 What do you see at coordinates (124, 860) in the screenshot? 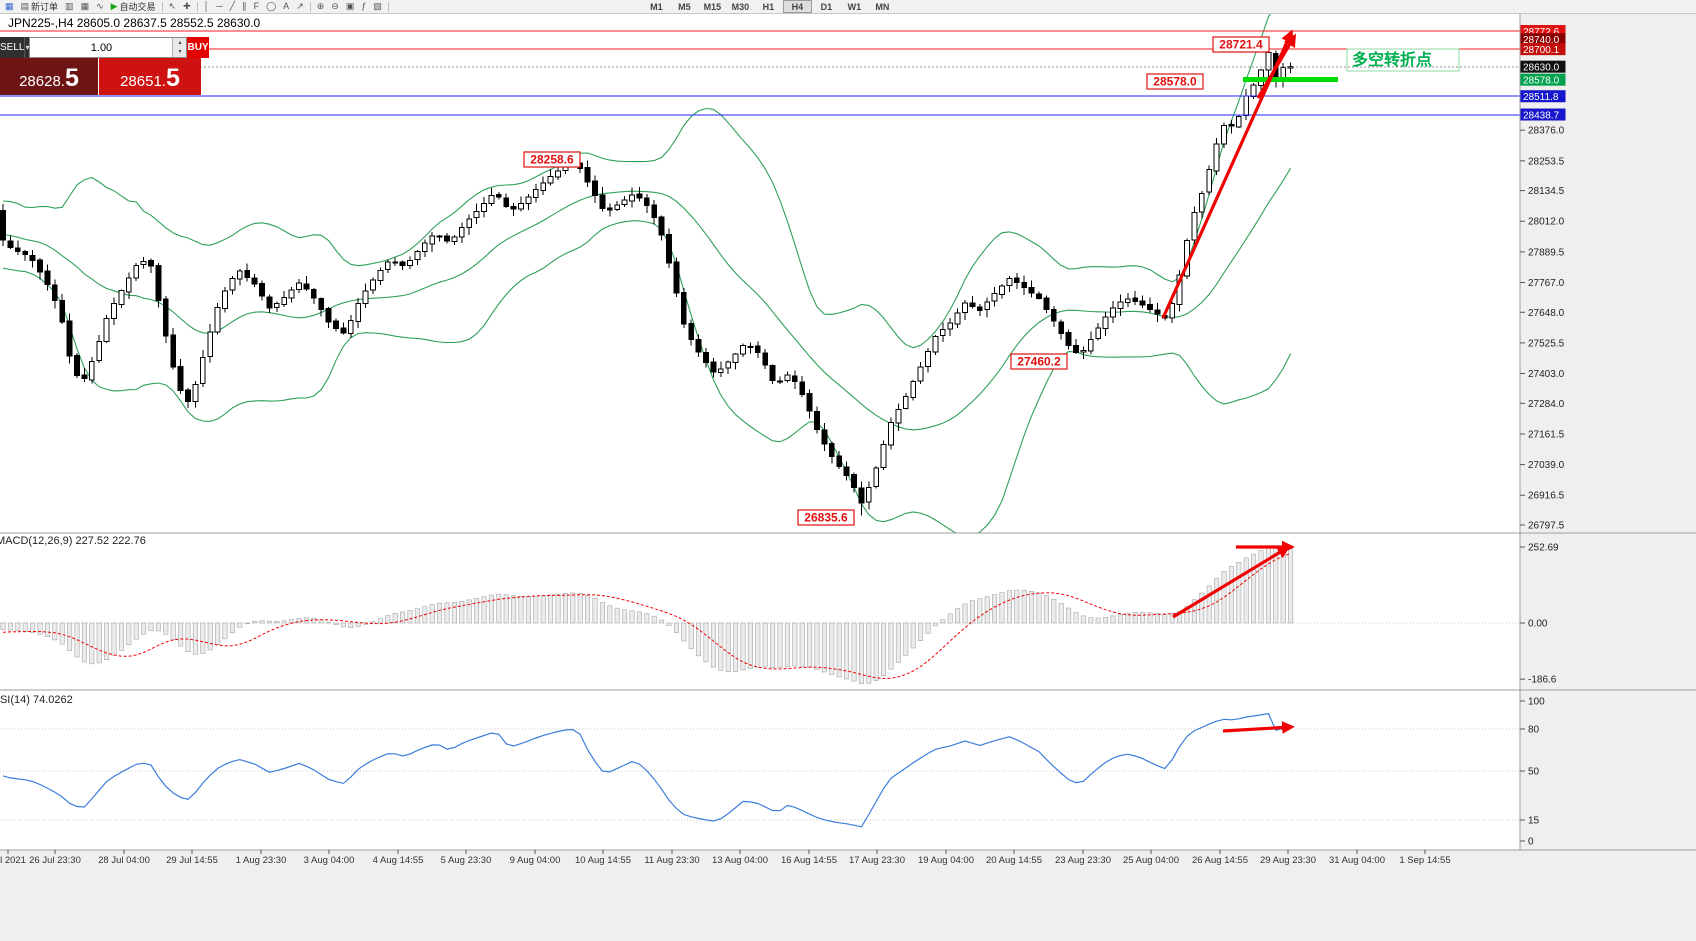
I see `time-label: 28 Jul 04:00` at bounding box center [124, 860].